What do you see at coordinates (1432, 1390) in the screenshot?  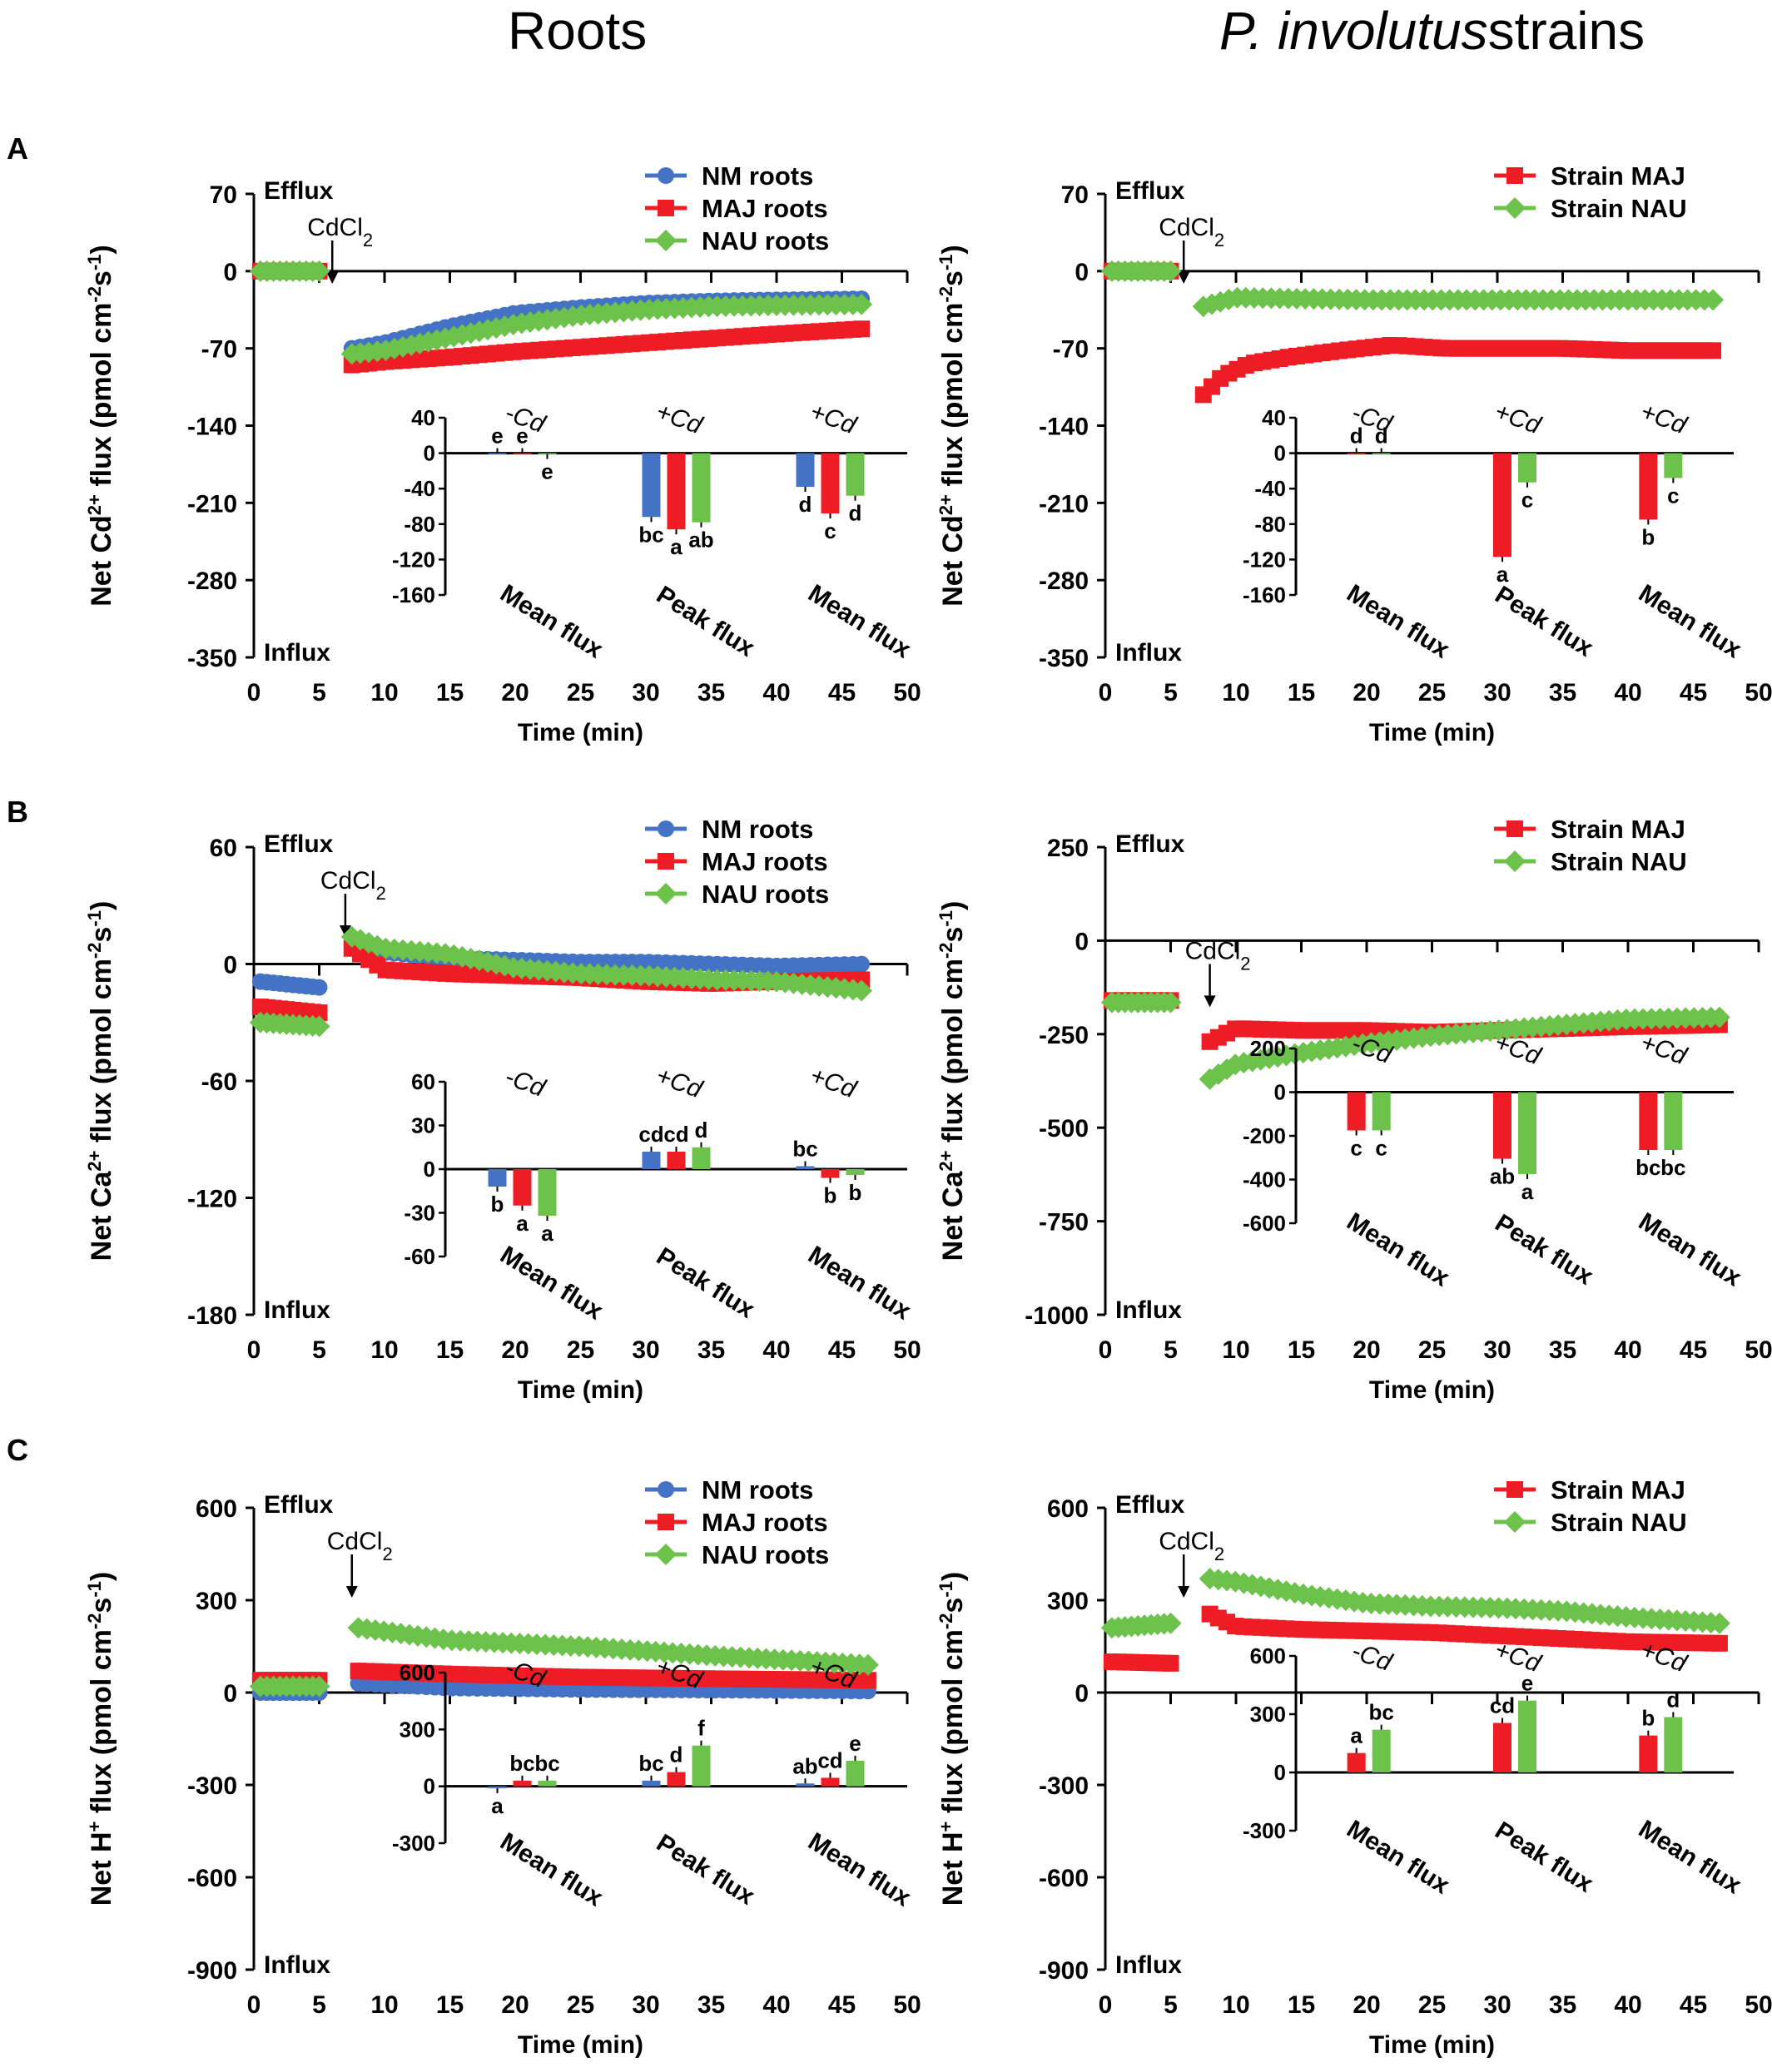 I see `x-axis-label: Time (min)` at bounding box center [1432, 1390].